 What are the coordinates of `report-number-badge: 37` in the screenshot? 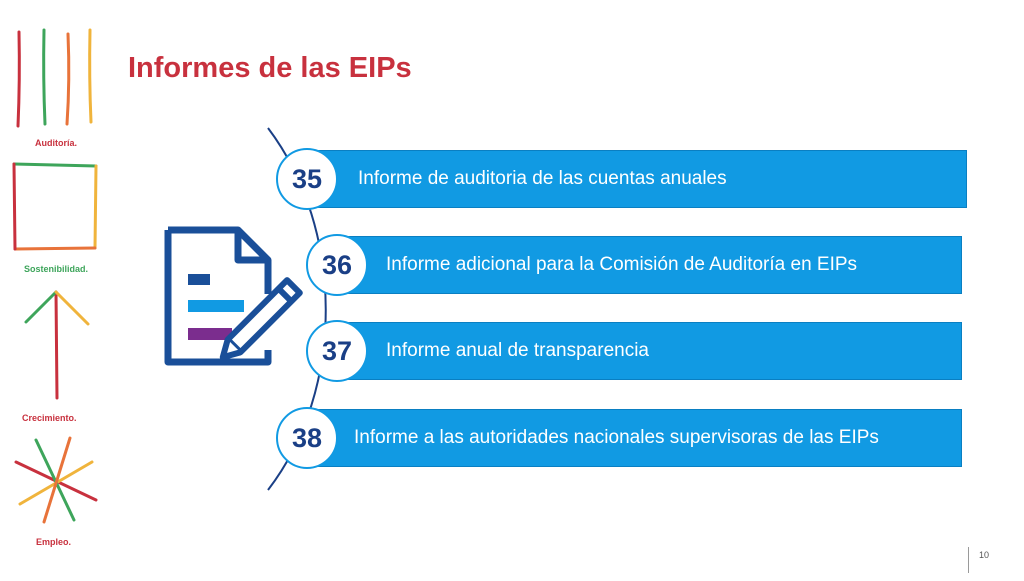 It's located at (337, 351).